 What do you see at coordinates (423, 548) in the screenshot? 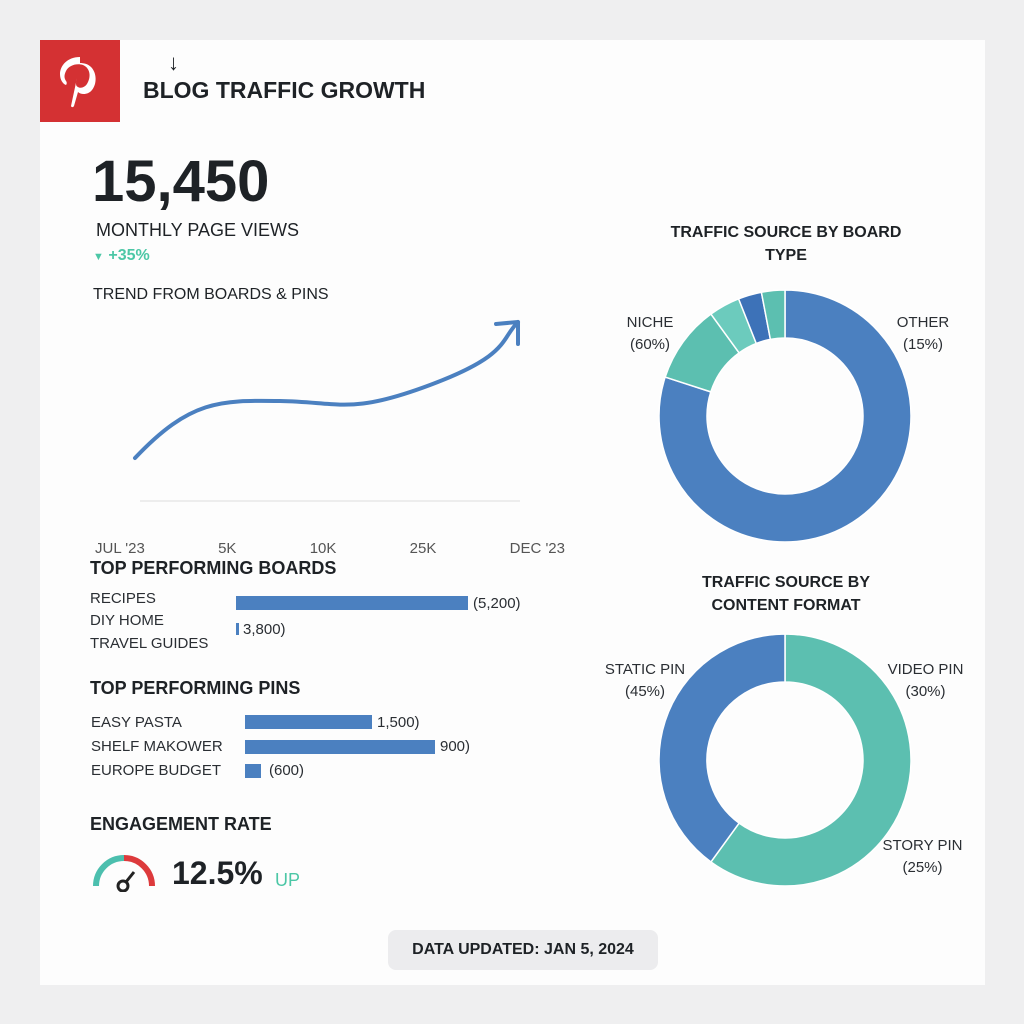
I see `tick: 25K` at bounding box center [423, 548].